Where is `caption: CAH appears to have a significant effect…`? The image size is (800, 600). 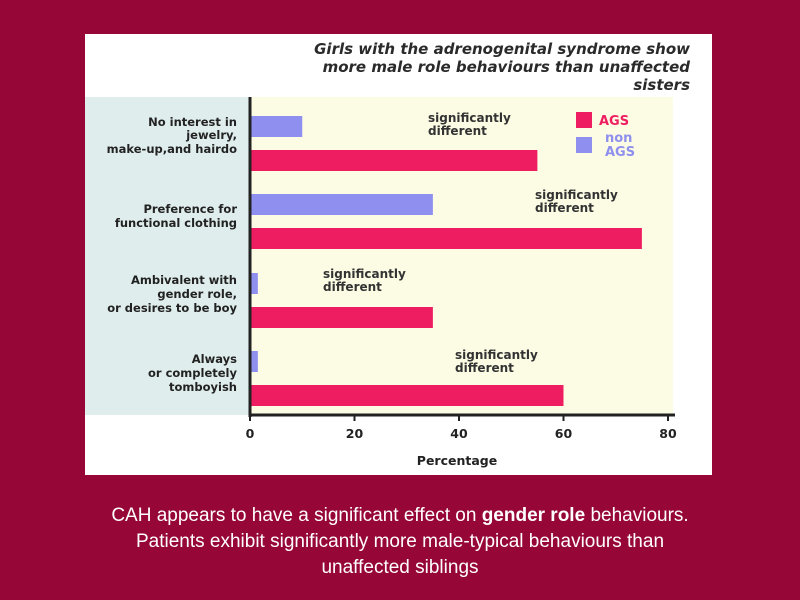
caption: CAH appears to have a significant effect… is located at coordinates (400, 542).